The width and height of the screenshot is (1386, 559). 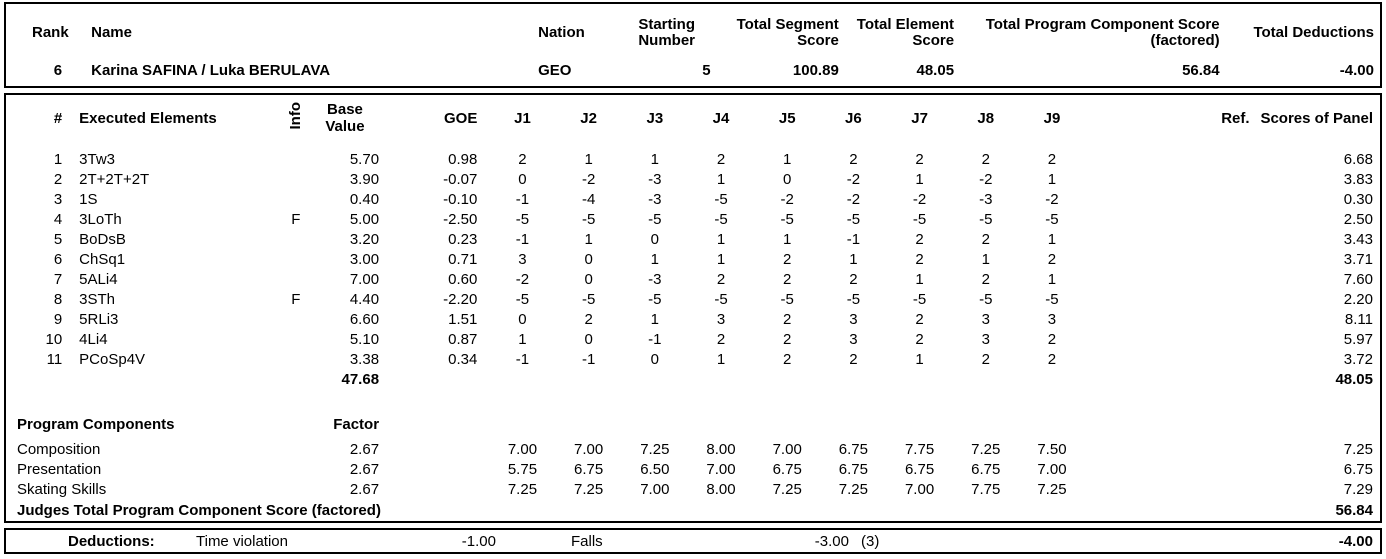 What do you see at coordinates (1313, 32) in the screenshot?
I see `total-deductions-header: Total Deductions` at bounding box center [1313, 32].